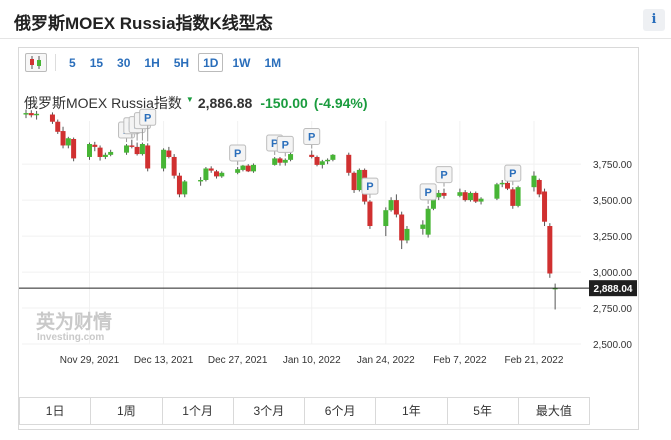 The image size is (671, 440). I want to click on interval-button-1m: 1M, so click(273, 63).